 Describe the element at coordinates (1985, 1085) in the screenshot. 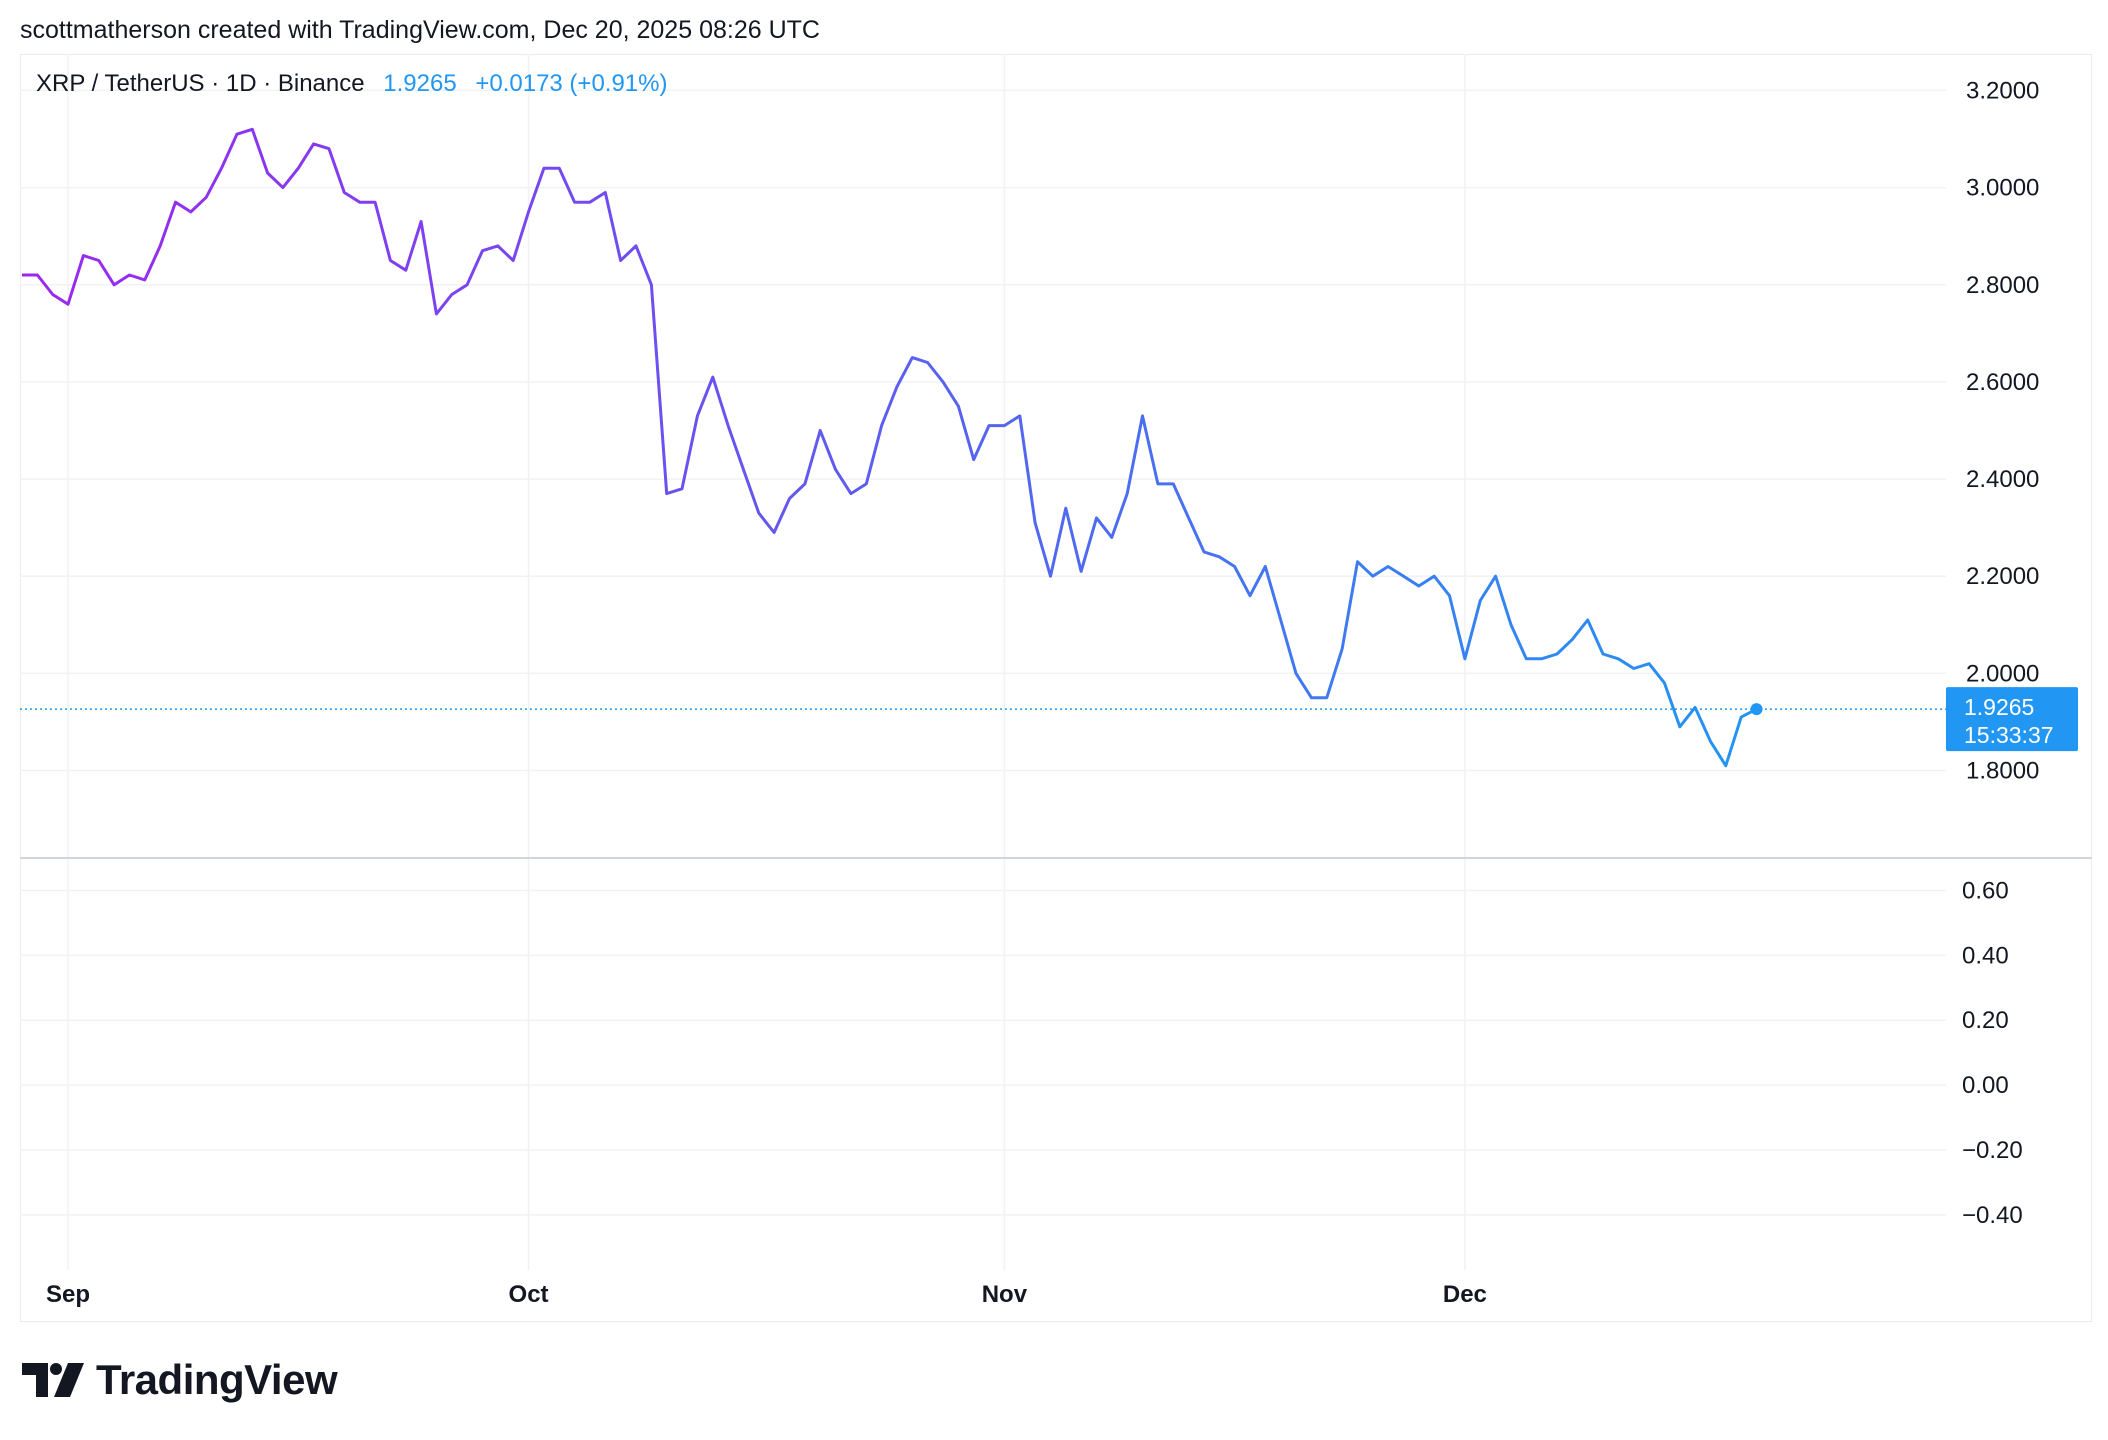

I see `y-tick-label-lower: 0.00` at that location.